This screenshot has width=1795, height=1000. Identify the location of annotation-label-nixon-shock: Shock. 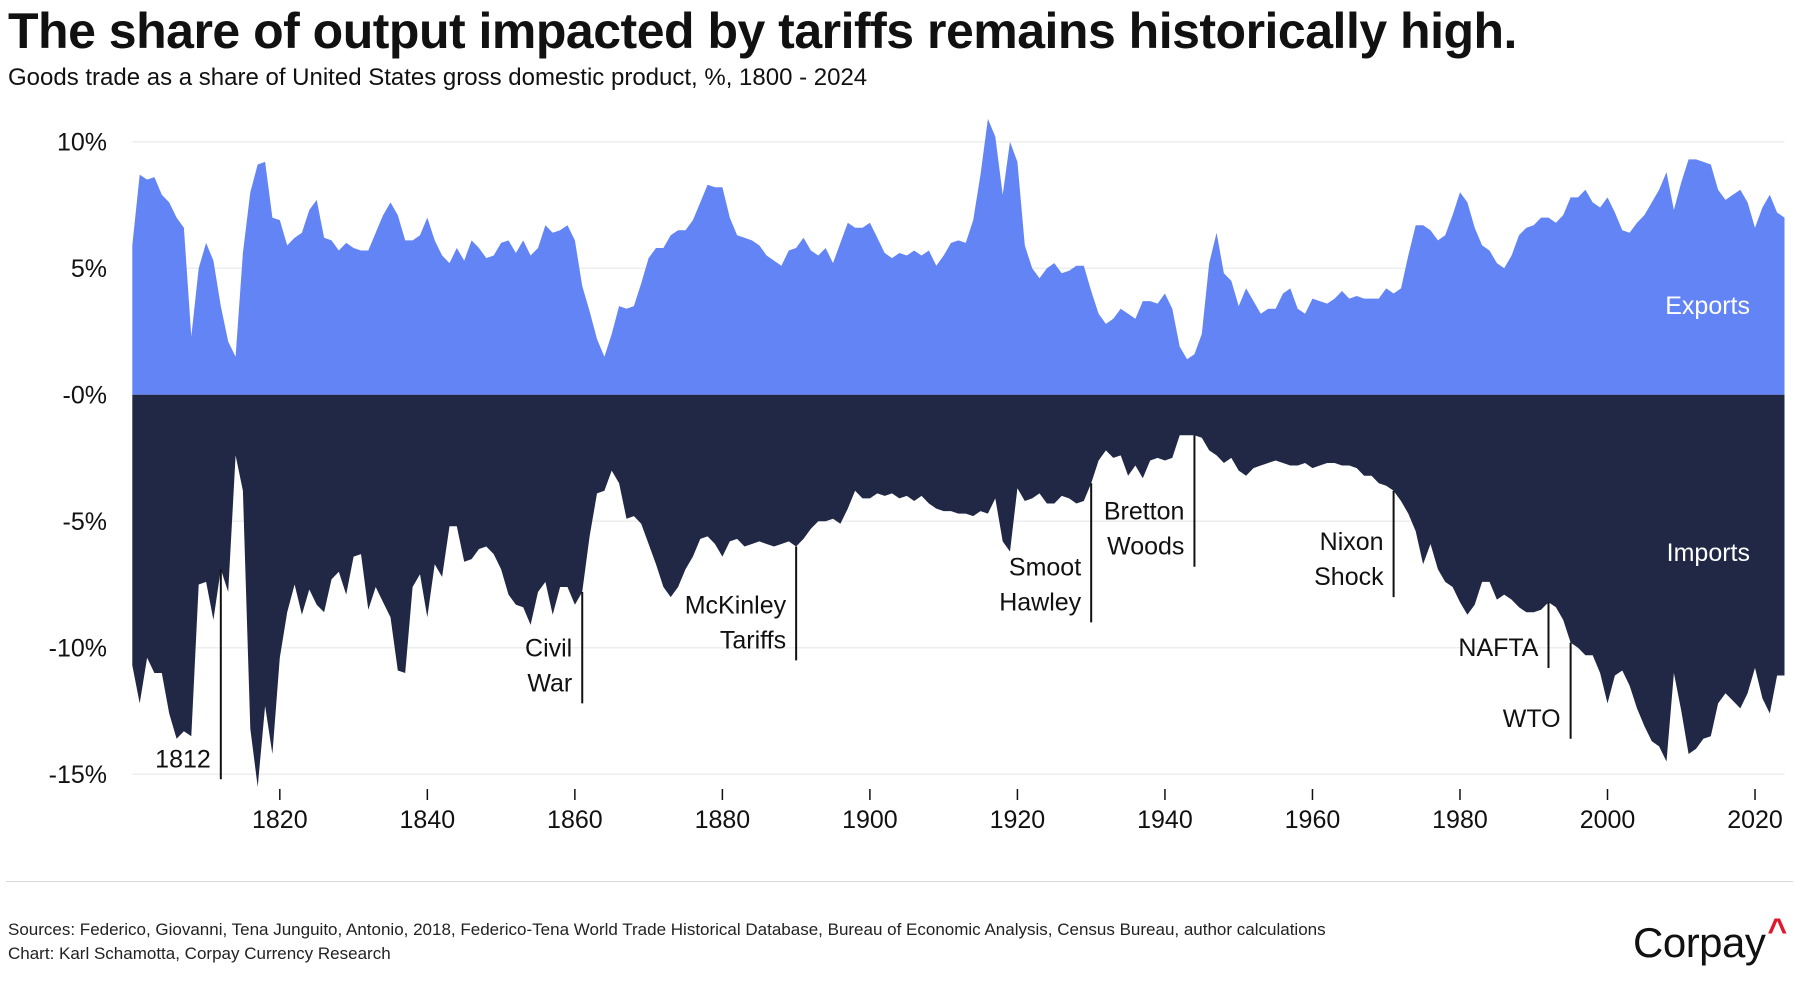
(1349, 577).